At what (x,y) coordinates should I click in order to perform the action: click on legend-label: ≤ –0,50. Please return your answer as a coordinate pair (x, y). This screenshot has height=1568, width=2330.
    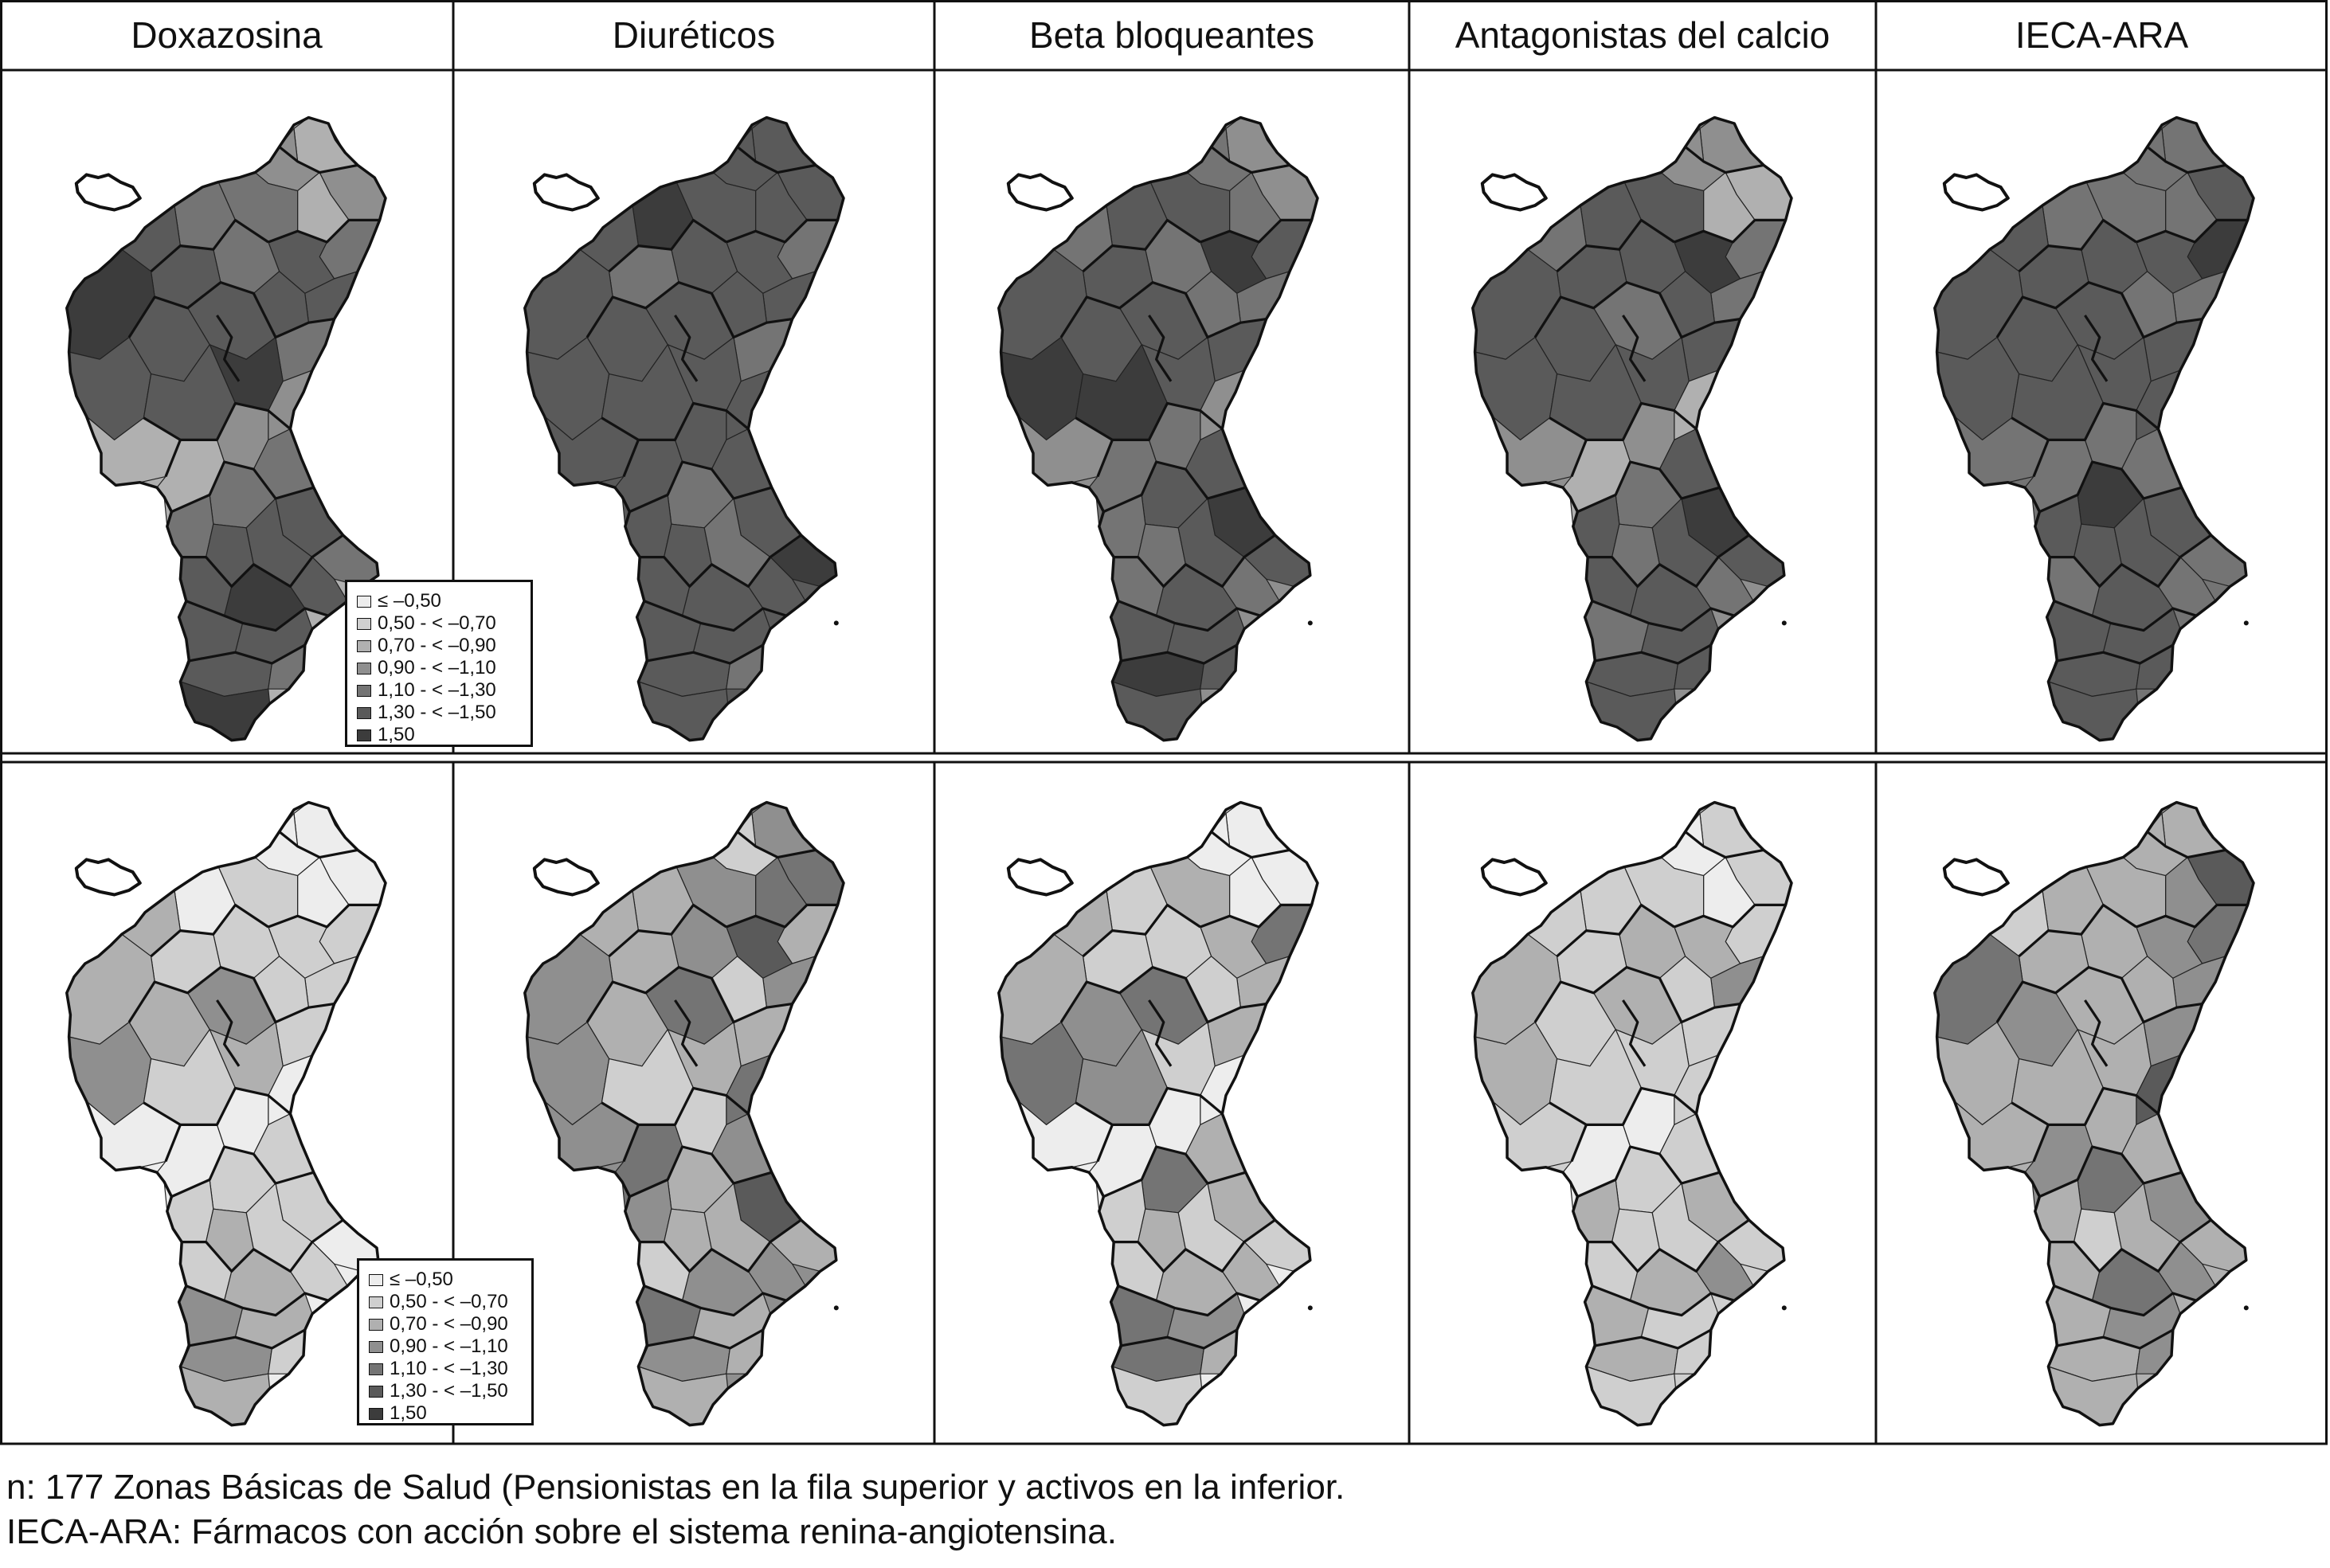
    Looking at the image, I should click on (421, 1279).